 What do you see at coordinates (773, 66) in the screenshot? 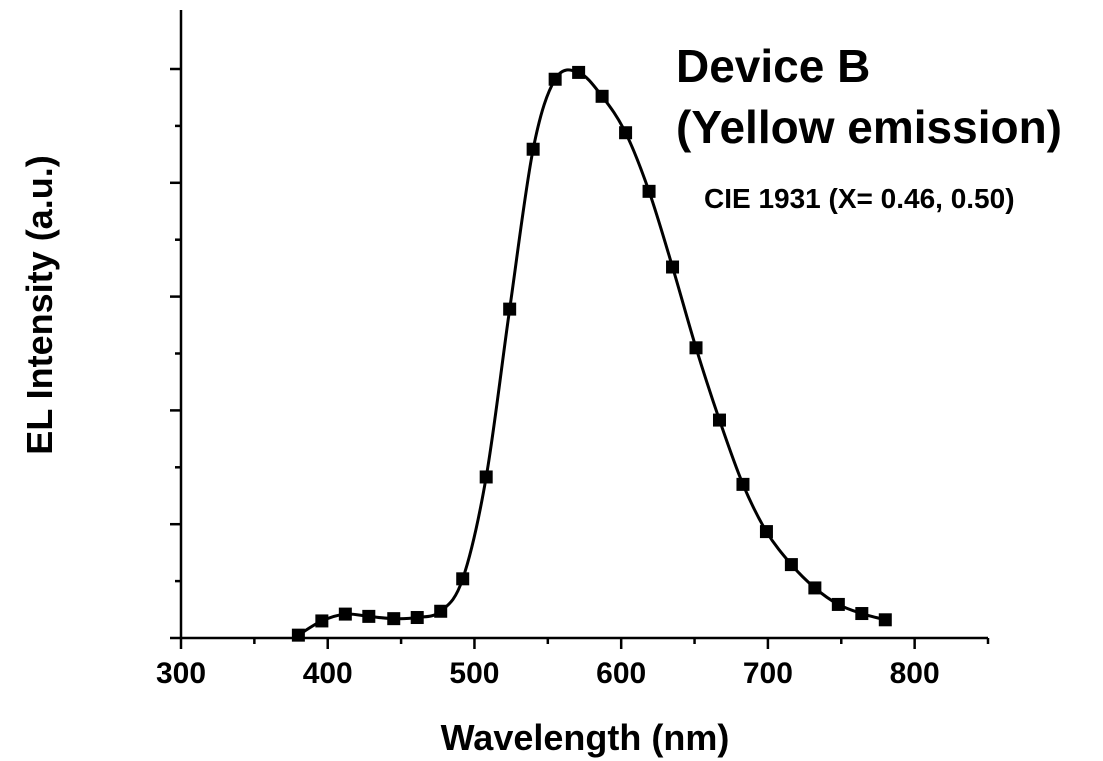
I see `annotation-device: Device B` at bounding box center [773, 66].